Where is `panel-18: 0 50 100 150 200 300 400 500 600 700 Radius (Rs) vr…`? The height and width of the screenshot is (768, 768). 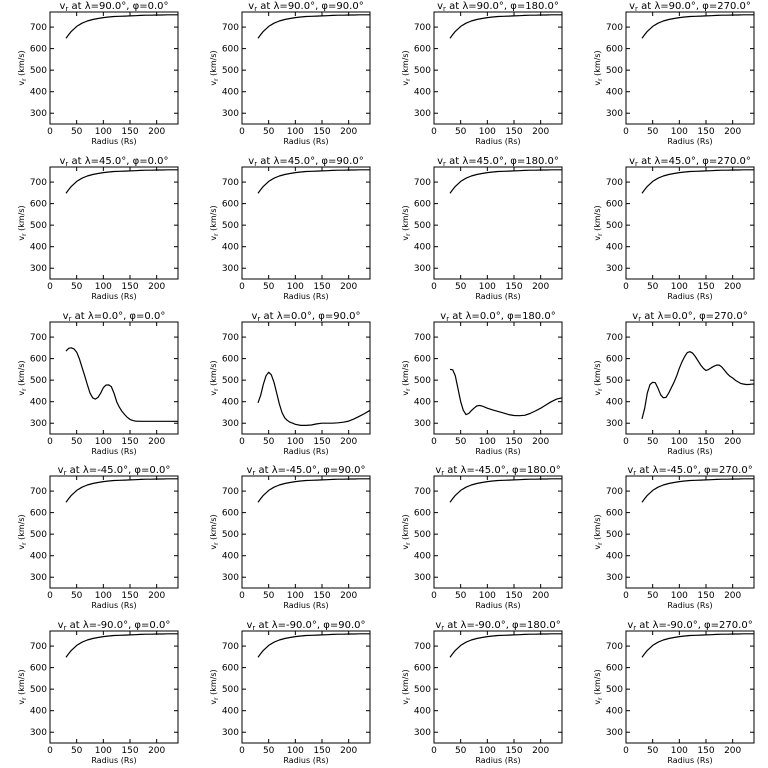
panel-18: 0 50 100 150 200 300 400 500 600 700 Radius (Rs) vr… is located at coordinates (290, 692).